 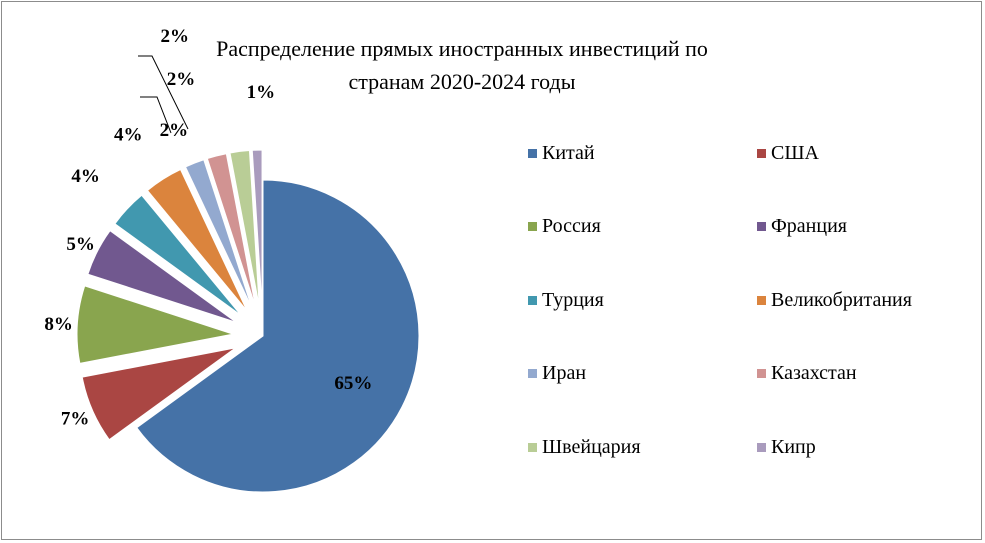 I want to click on legend-label: США, so click(x=795, y=152).